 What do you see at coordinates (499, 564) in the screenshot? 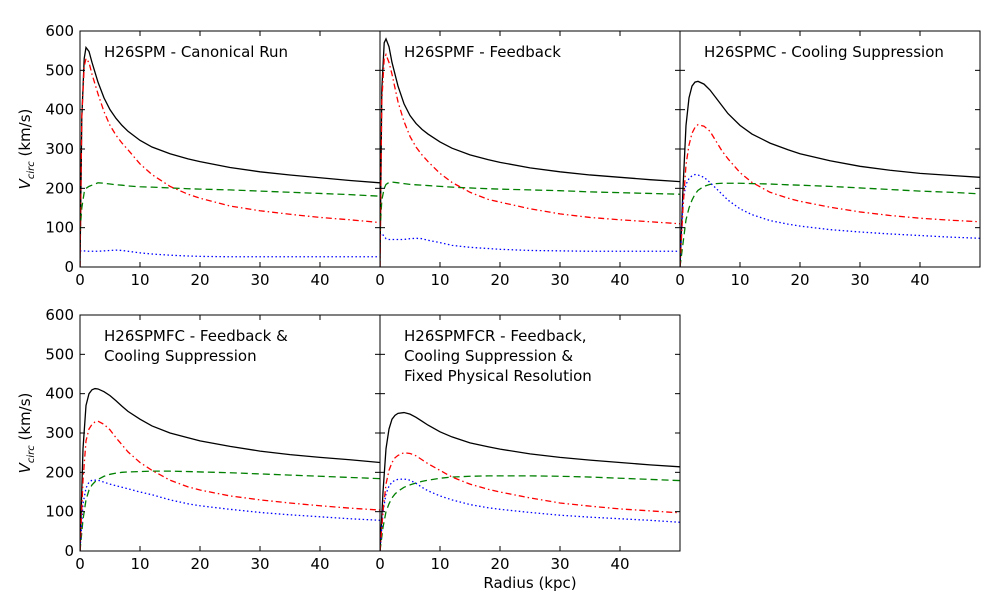
I see `panel-h26spmfcr-xtick-label: 20` at bounding box center [499, 564].